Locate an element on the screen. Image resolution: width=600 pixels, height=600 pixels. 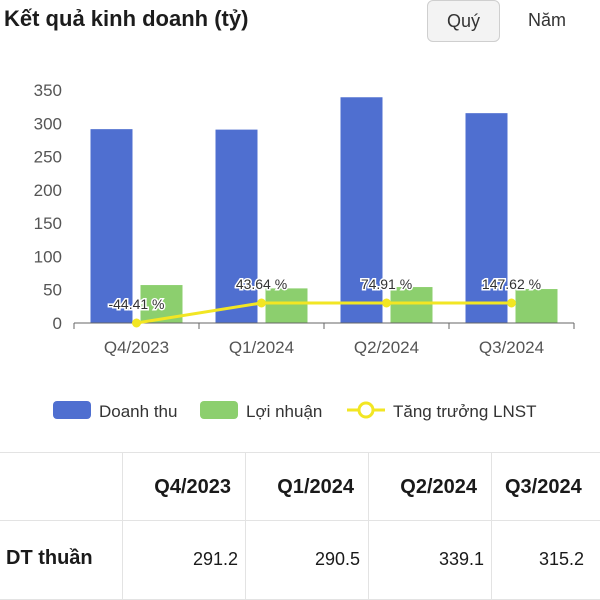
legend-label-growth: Tăng trưởng LNST is located at coordinates (464, 411).